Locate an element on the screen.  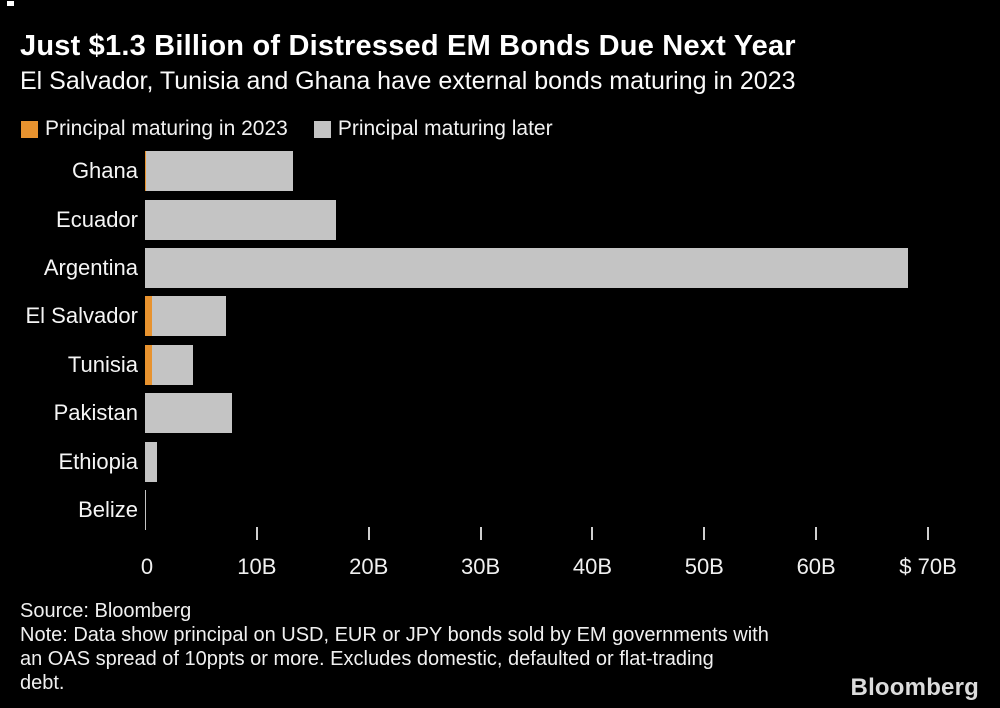
legend-swatch-gray is located at coordinates (322, 129).